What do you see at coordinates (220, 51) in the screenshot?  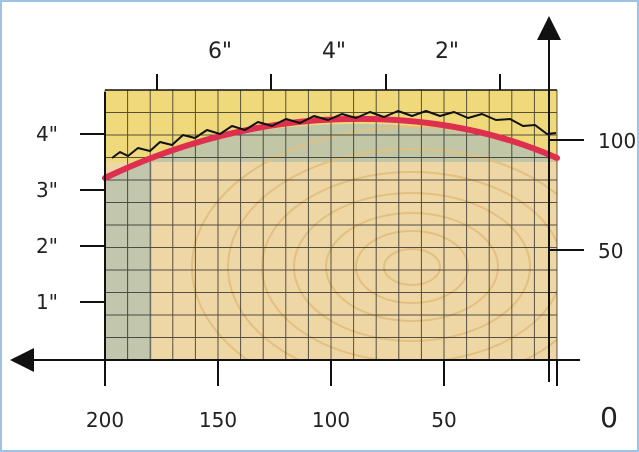 I see `top-label-6: 6"` at bounding box center [220, 51].